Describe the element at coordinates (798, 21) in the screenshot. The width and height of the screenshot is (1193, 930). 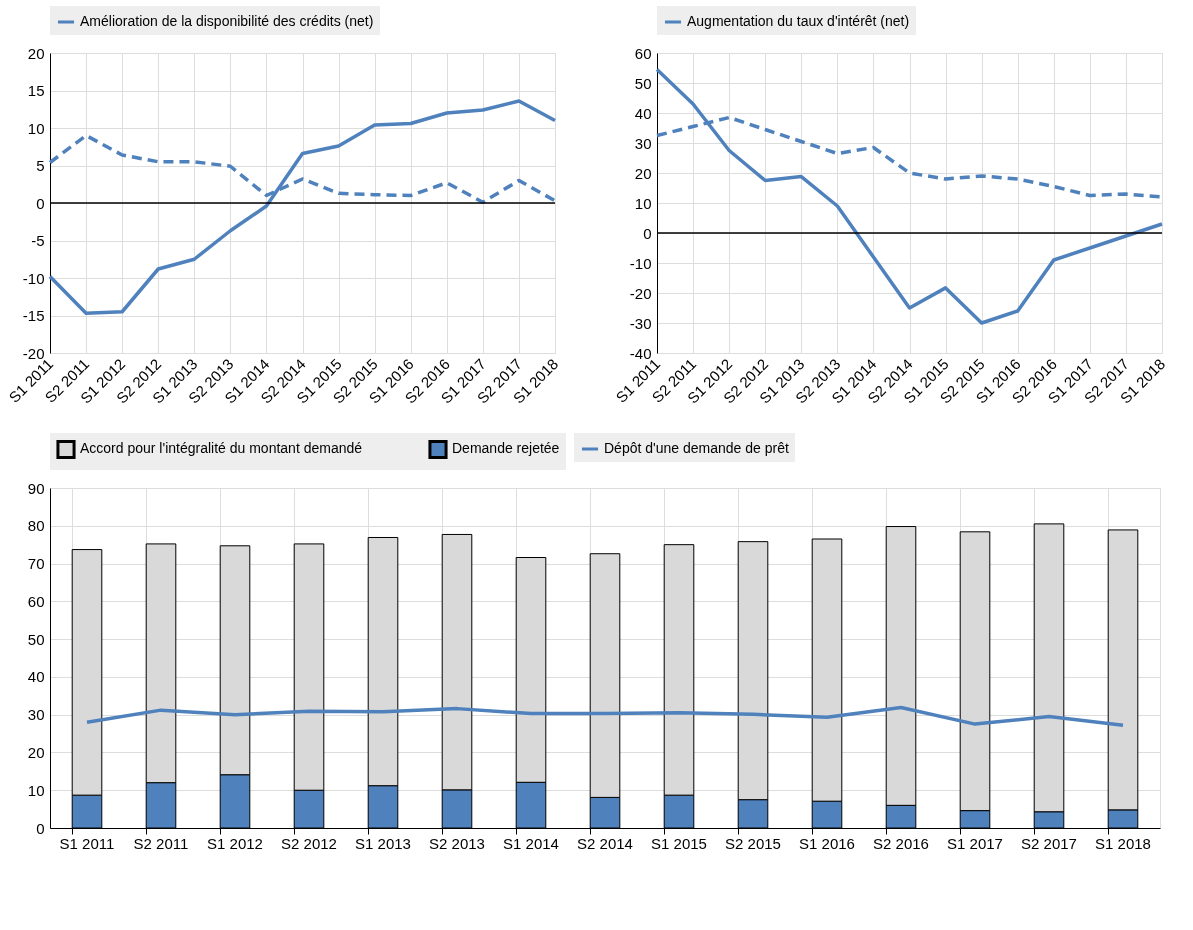
I see `legend-label: Augmentation du taux d'intérêt (net)` at that location.